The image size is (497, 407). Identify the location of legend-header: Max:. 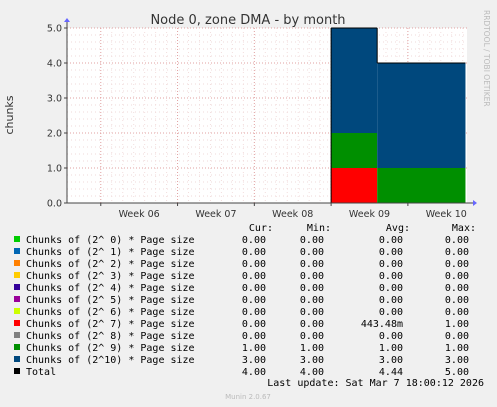
(464, 228).